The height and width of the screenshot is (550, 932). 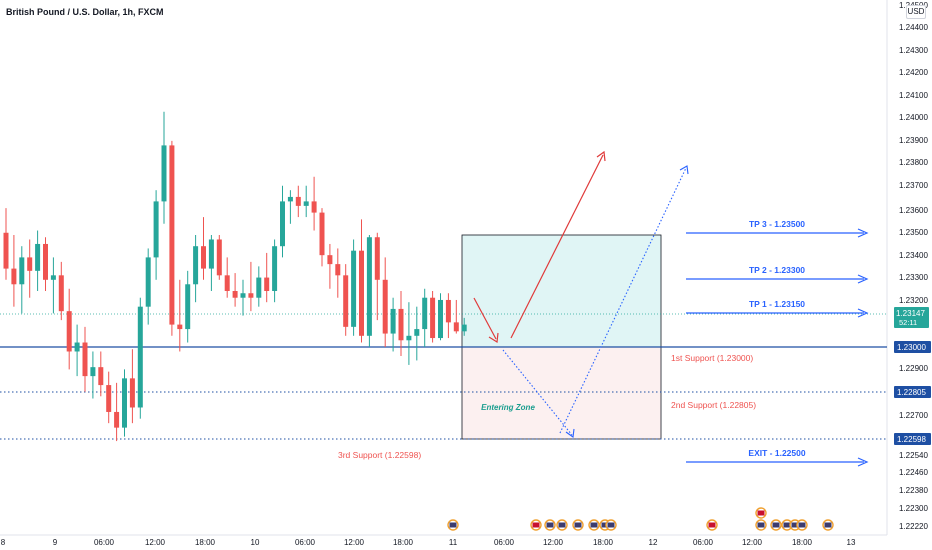 What do you see at coordinates (913, 526) in the screenshot?
I see `y-tick-label: 1.22220` at bounding box center [913, 526].